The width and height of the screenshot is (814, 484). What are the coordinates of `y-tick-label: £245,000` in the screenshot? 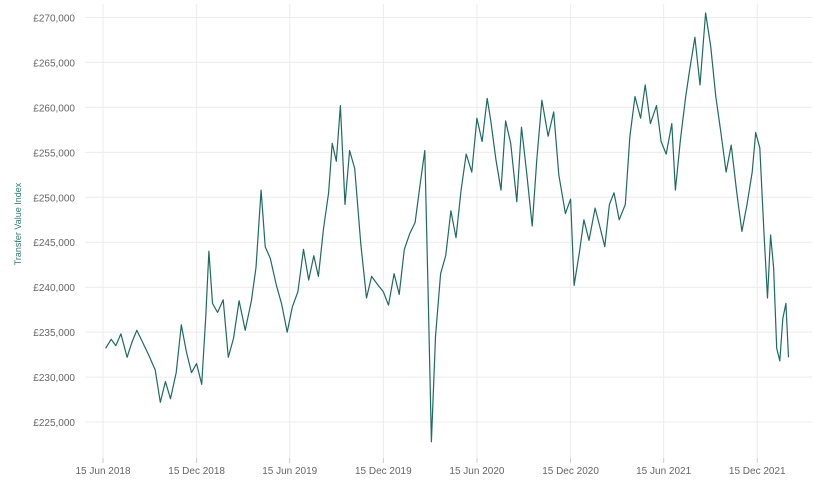 It's located at (54, 243).